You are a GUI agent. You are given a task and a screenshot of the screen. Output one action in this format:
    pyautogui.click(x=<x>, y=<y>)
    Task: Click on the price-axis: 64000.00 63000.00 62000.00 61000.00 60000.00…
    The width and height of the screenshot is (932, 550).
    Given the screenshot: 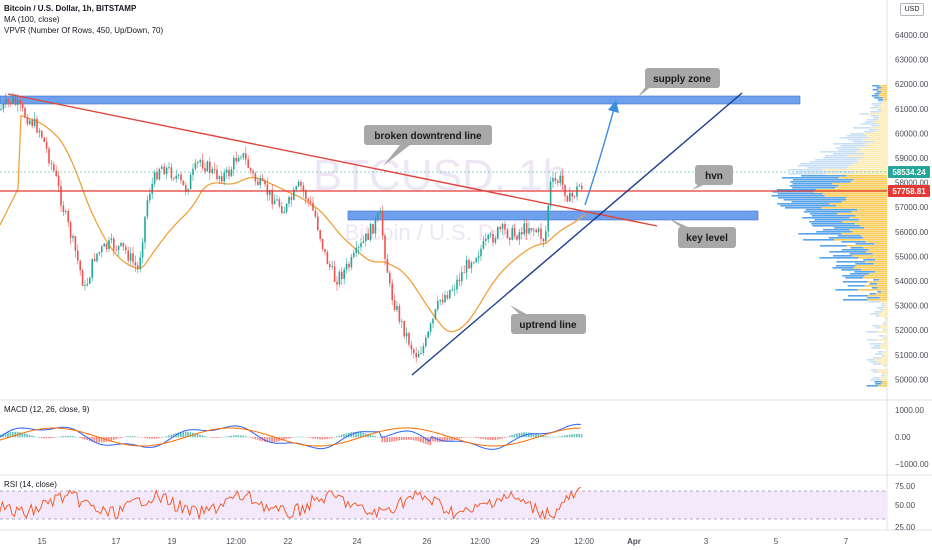 What is the action you would take?
    pyautogui.click(x=912, y=207)
    